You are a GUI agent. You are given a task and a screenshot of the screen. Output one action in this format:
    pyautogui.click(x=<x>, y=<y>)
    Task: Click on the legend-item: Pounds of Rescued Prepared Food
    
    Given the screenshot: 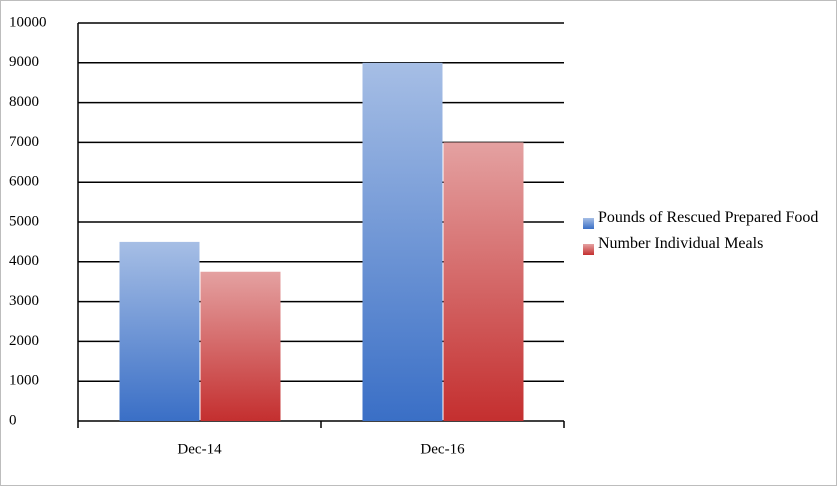 What is the action you would take?
    pyautogui.click(x=705, y=218)
    